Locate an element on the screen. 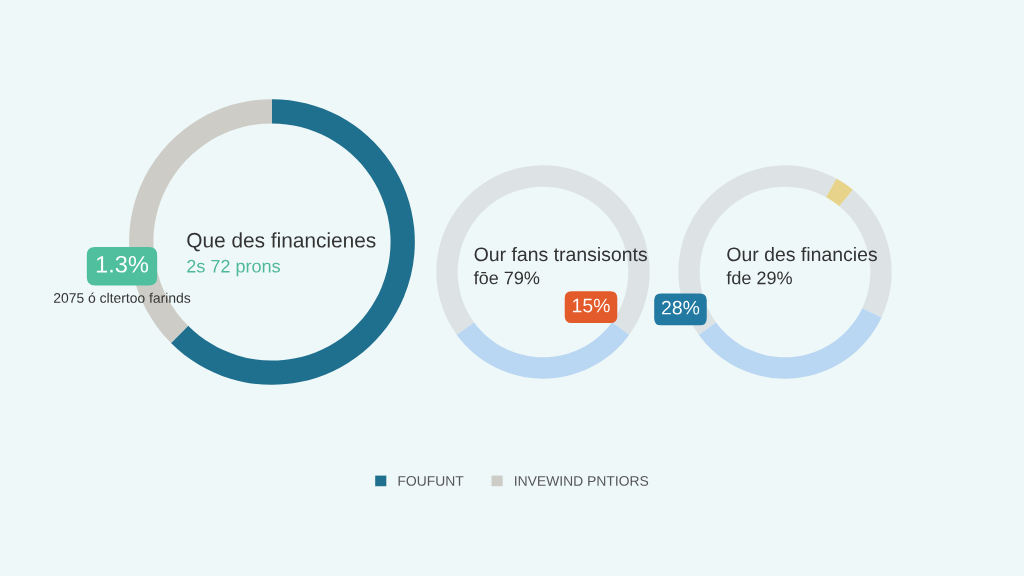 The width and height of the screenshot is (1024, 576). text: 28% is located at coordinates (680, 307).